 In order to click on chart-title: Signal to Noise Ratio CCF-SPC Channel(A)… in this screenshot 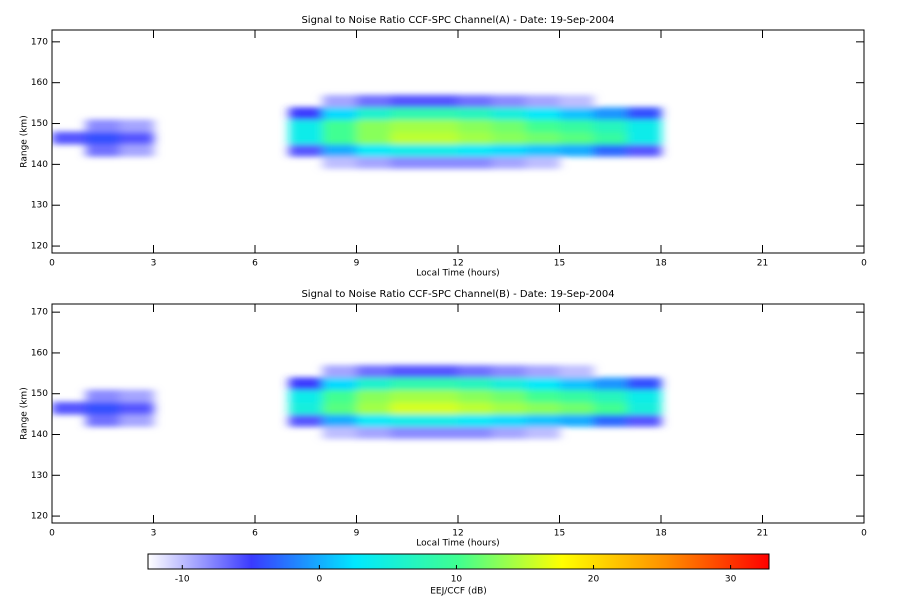, I will do `click(457, 20)`.